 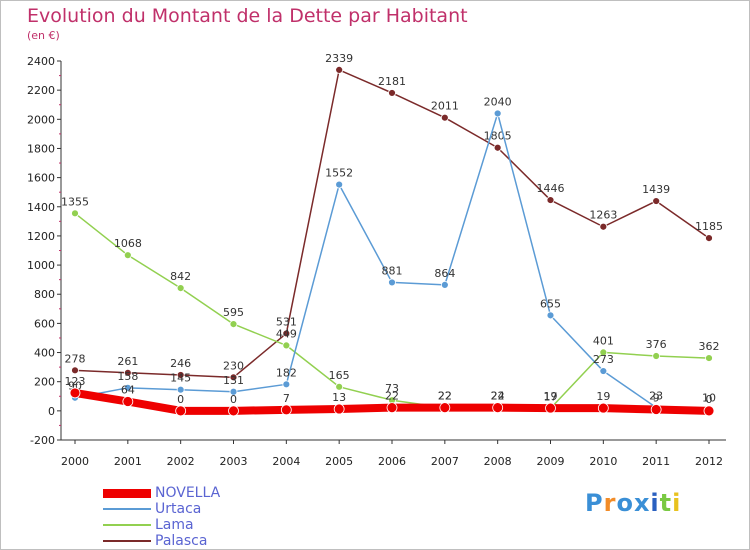 What do you see at coordinates (127, 361) in the screenshot?
I see `data-label: 261` at bounding box center [127, 361].